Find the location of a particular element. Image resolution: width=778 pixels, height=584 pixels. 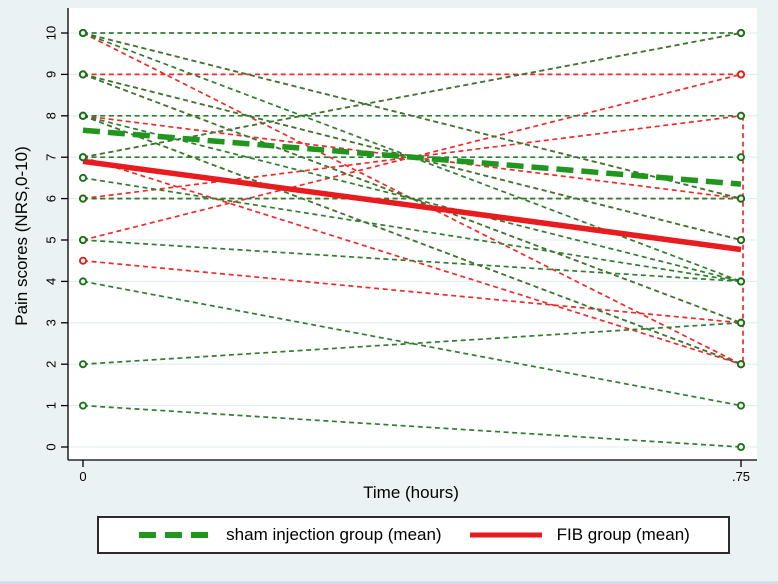

legend-sham-label: sham injection group (mean) is located at coordinates (334, 534).